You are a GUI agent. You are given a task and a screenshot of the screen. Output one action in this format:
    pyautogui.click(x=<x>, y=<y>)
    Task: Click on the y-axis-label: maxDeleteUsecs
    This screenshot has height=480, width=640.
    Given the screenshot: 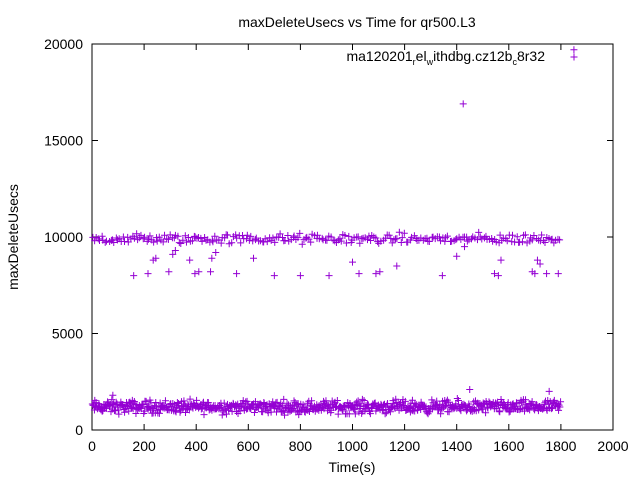 What is the action you would take?
    pyautogui.click(x=13, y=237)
    